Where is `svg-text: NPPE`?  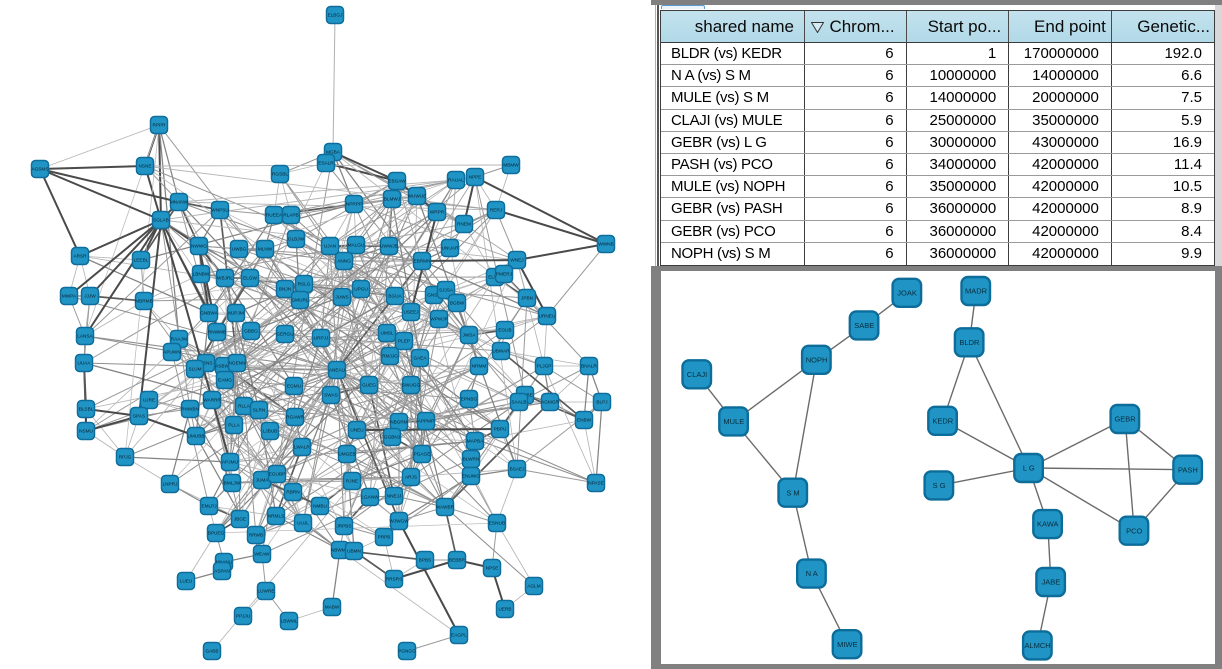
svg-text: NPPE is located at coordinates (475, 177).